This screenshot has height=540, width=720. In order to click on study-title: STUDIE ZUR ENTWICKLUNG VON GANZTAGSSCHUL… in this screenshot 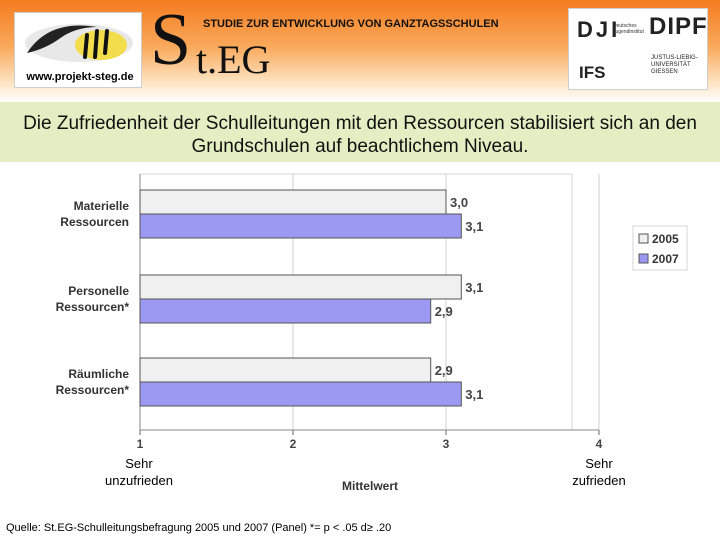, I will do `click(351, 24)`.